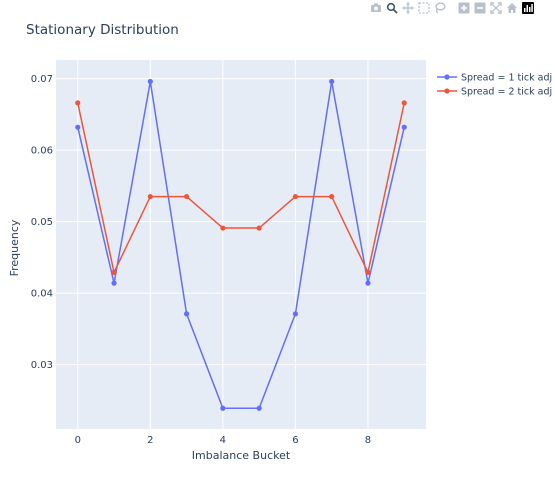 The width and height of the screenshot is (555, 485). What do you see at coordinates (42, 222) in the screenshot?
I see `y-tick-label: 0.05` at bounding box center [42, 222].